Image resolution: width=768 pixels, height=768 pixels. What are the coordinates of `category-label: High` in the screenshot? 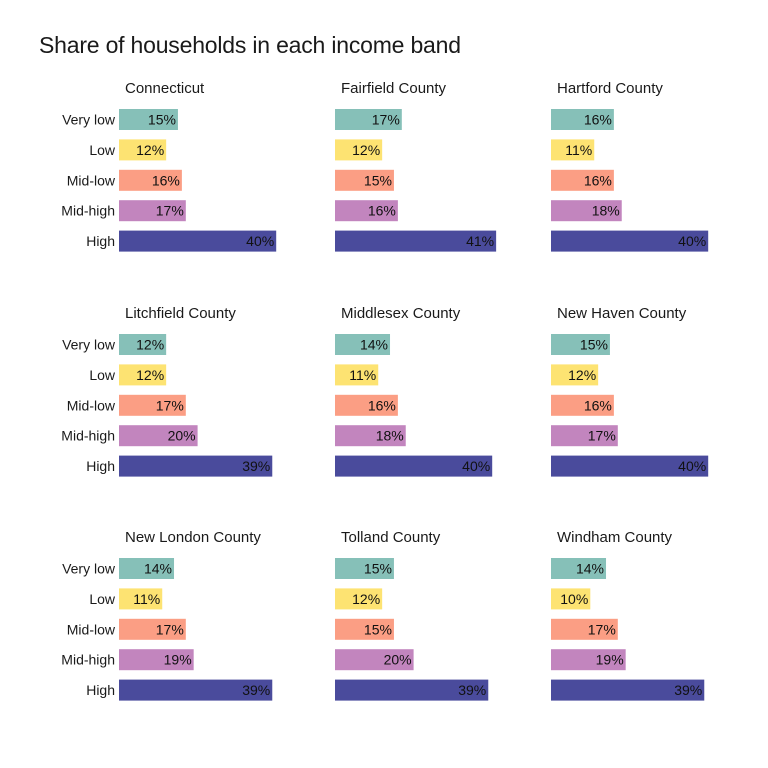 It's located at (100, 690).